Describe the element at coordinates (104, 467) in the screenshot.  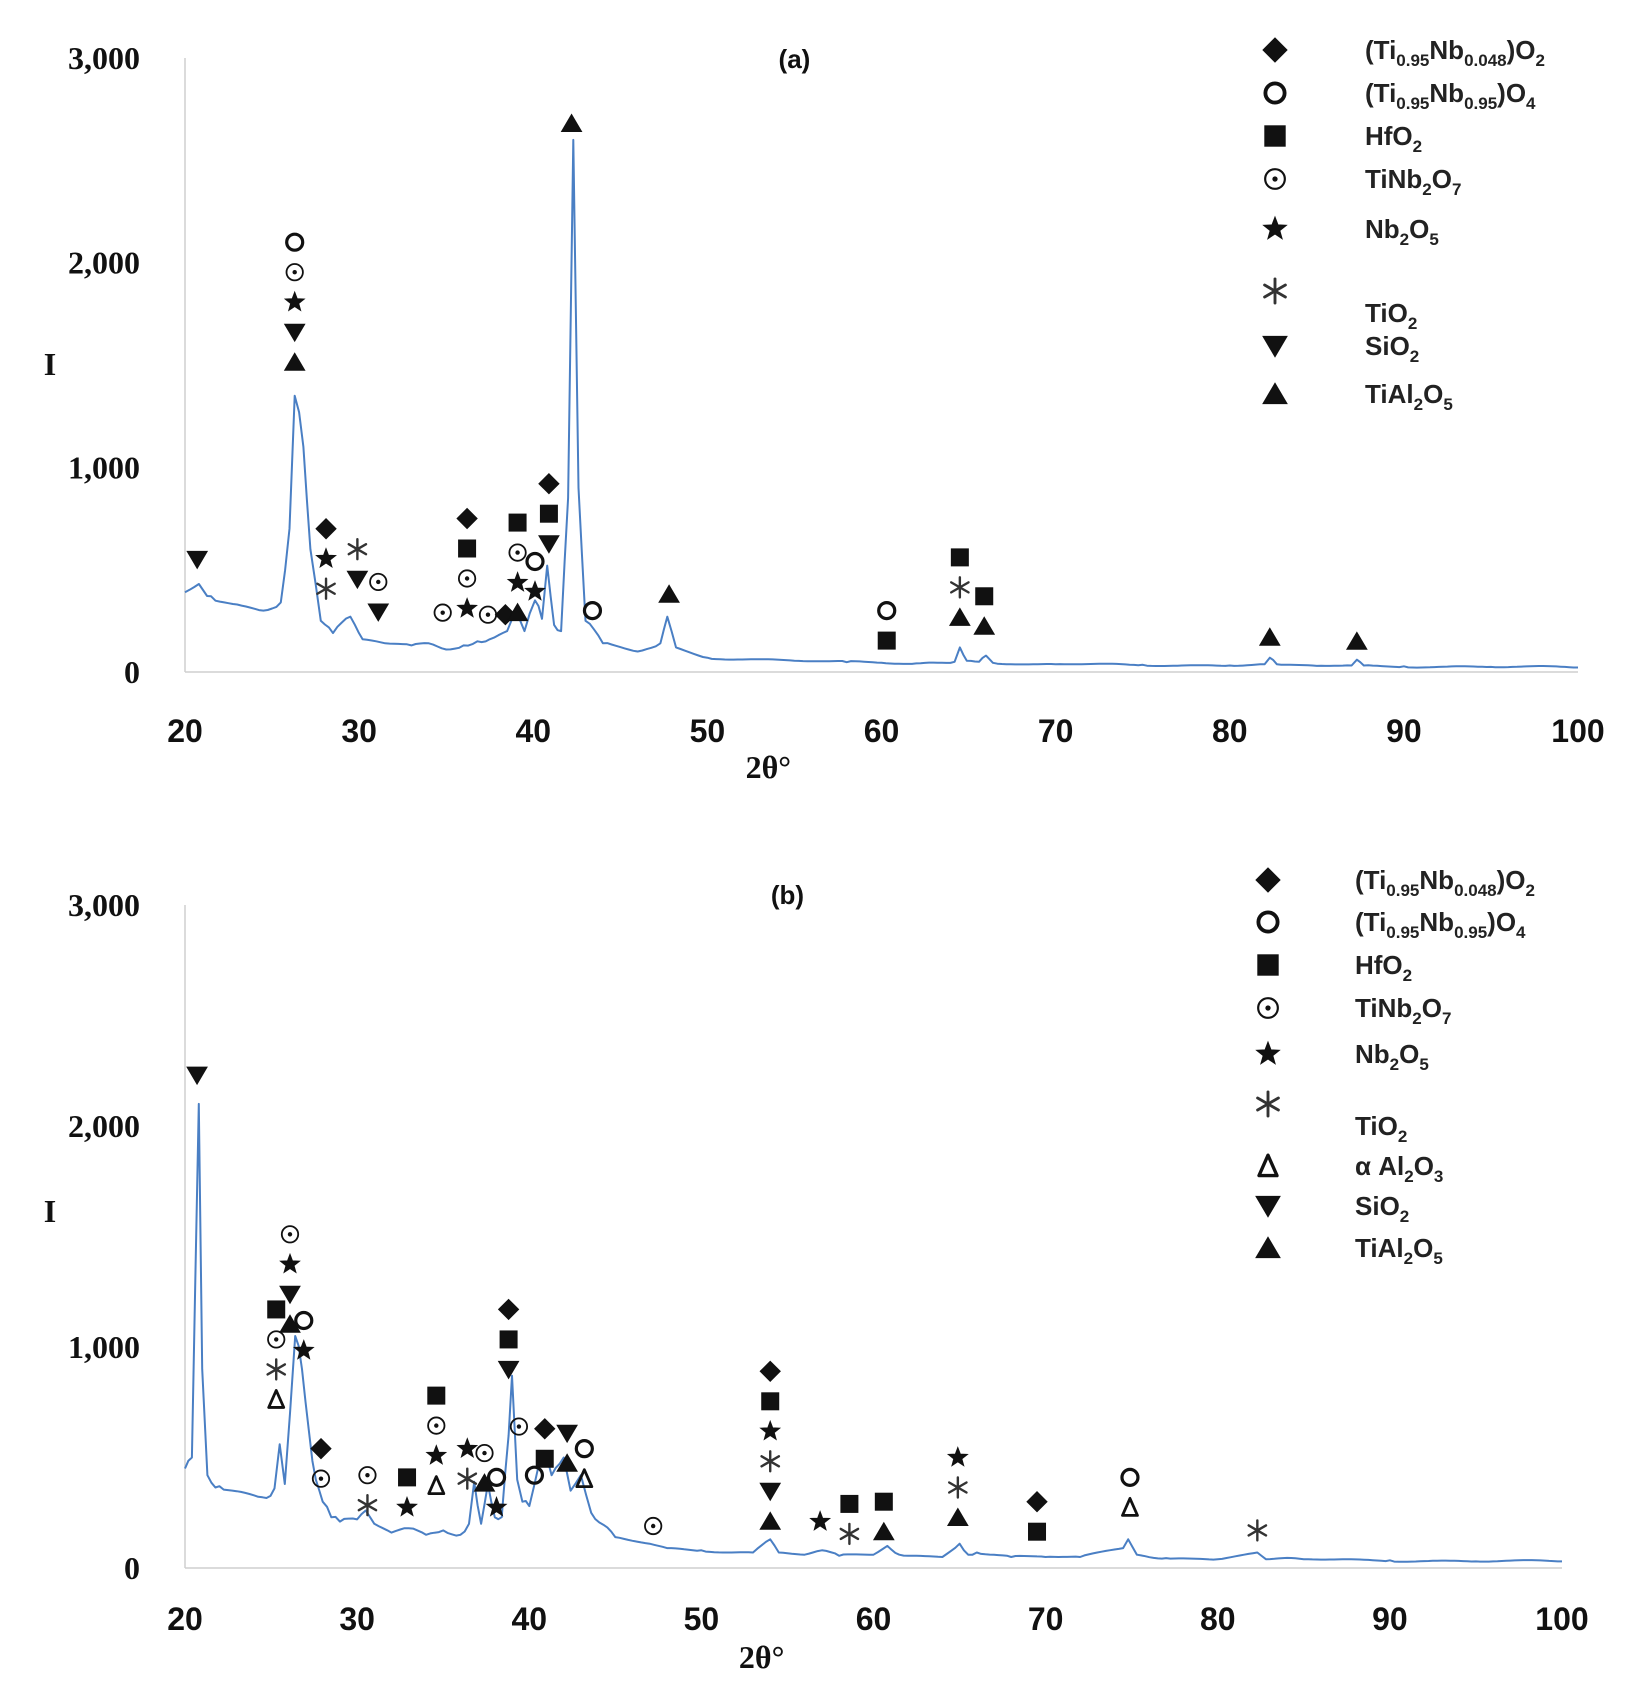
I see `y-tick-label: 1,000` at that location.